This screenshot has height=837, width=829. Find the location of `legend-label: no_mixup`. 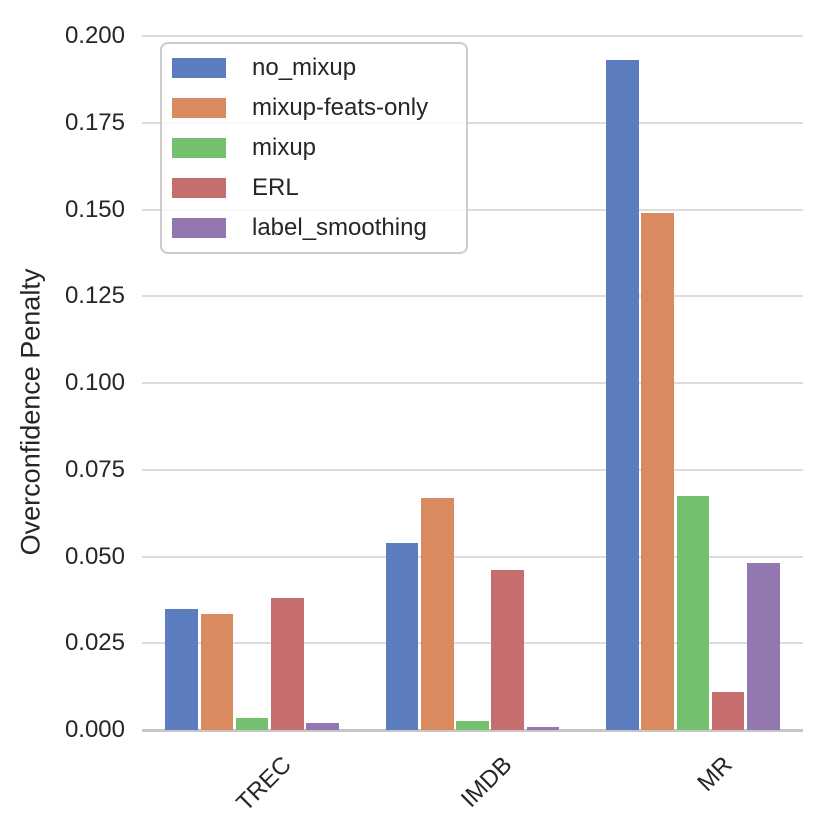

legend-label: no_mixup is located at coordinates (304, 67).